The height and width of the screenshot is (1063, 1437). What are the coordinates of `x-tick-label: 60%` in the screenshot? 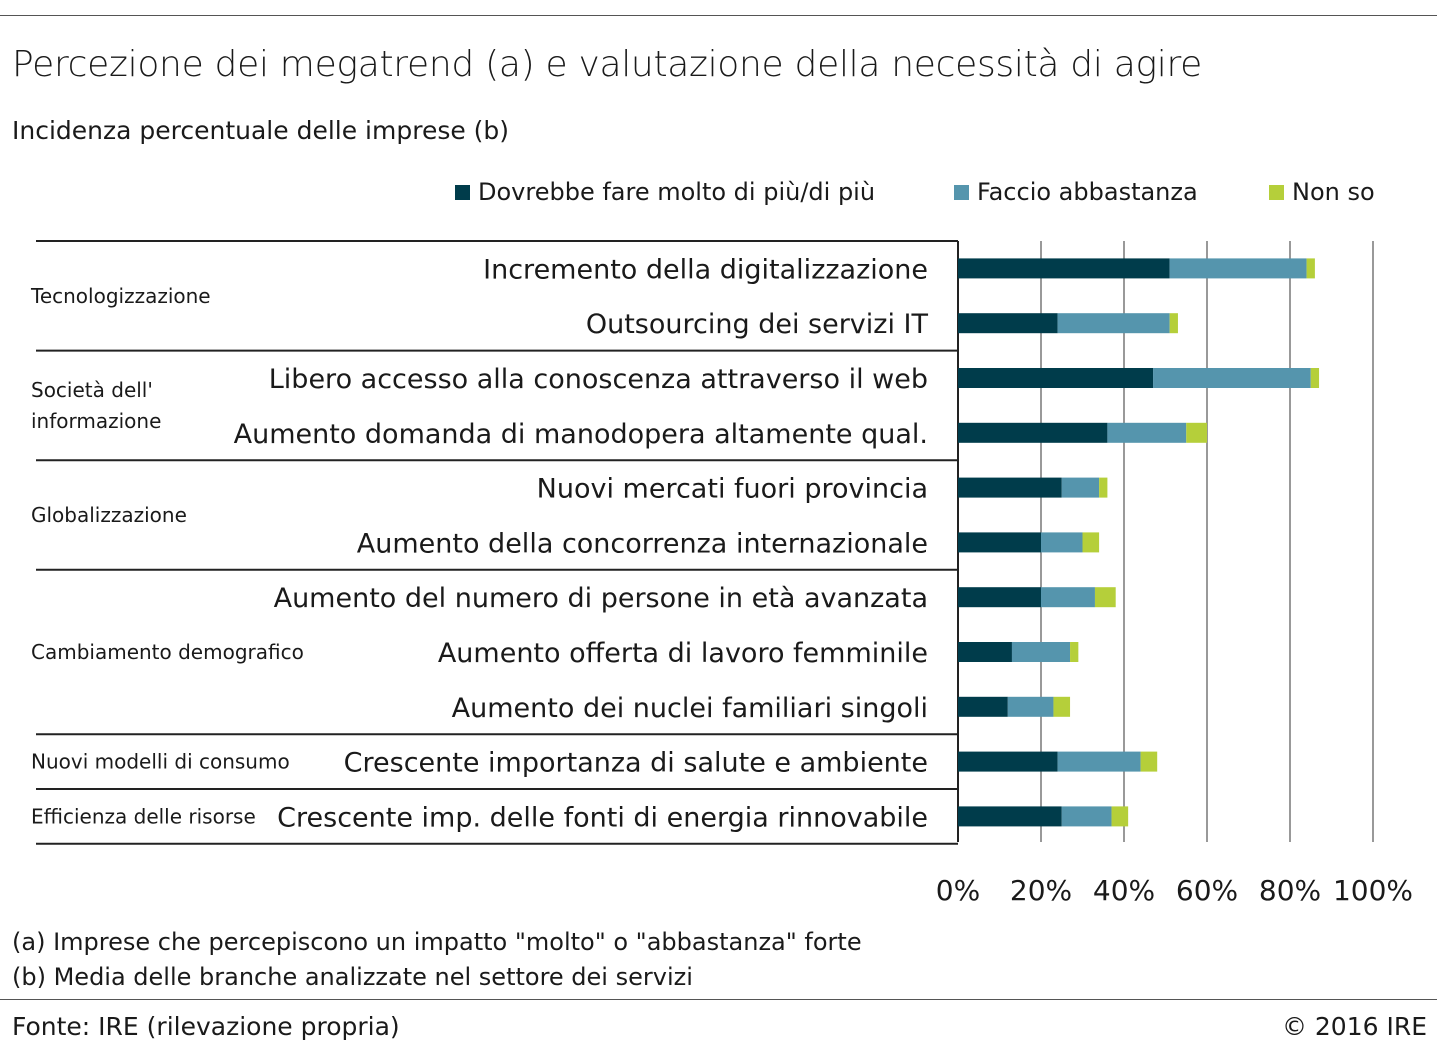 It's located at (1207, 890).